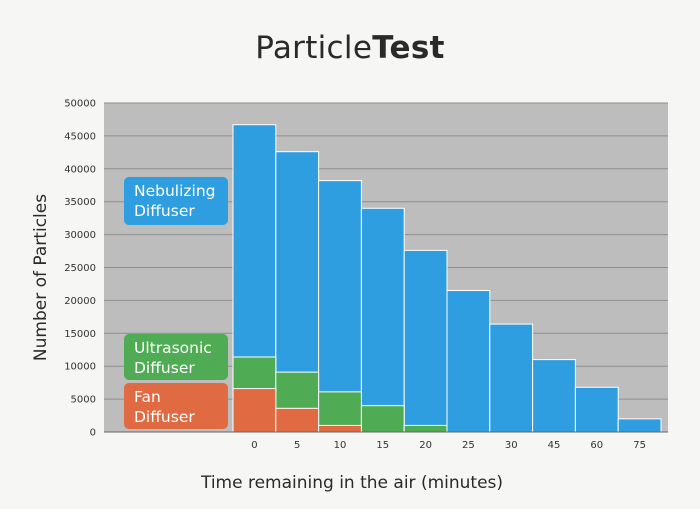 The width and height of the screenshot is (700, 509). What do you see at coordinates (408, 48) in the screenshot?
I see `chart-title-bold: Test` at bounding box center [408, 48].